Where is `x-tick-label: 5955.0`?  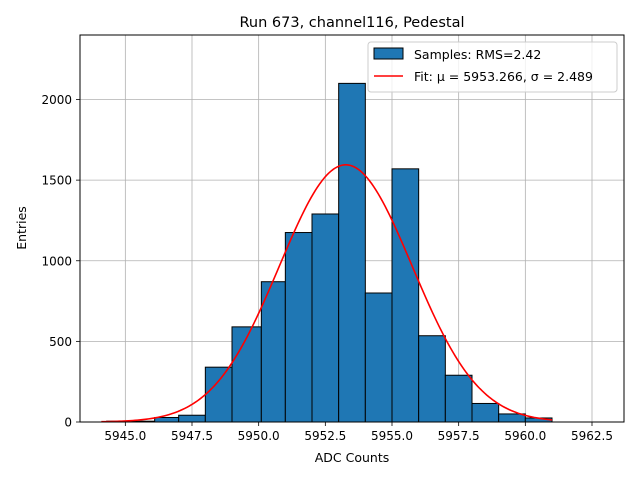
x-tick-label: 5955.0 is located at coordinates (392, 436).